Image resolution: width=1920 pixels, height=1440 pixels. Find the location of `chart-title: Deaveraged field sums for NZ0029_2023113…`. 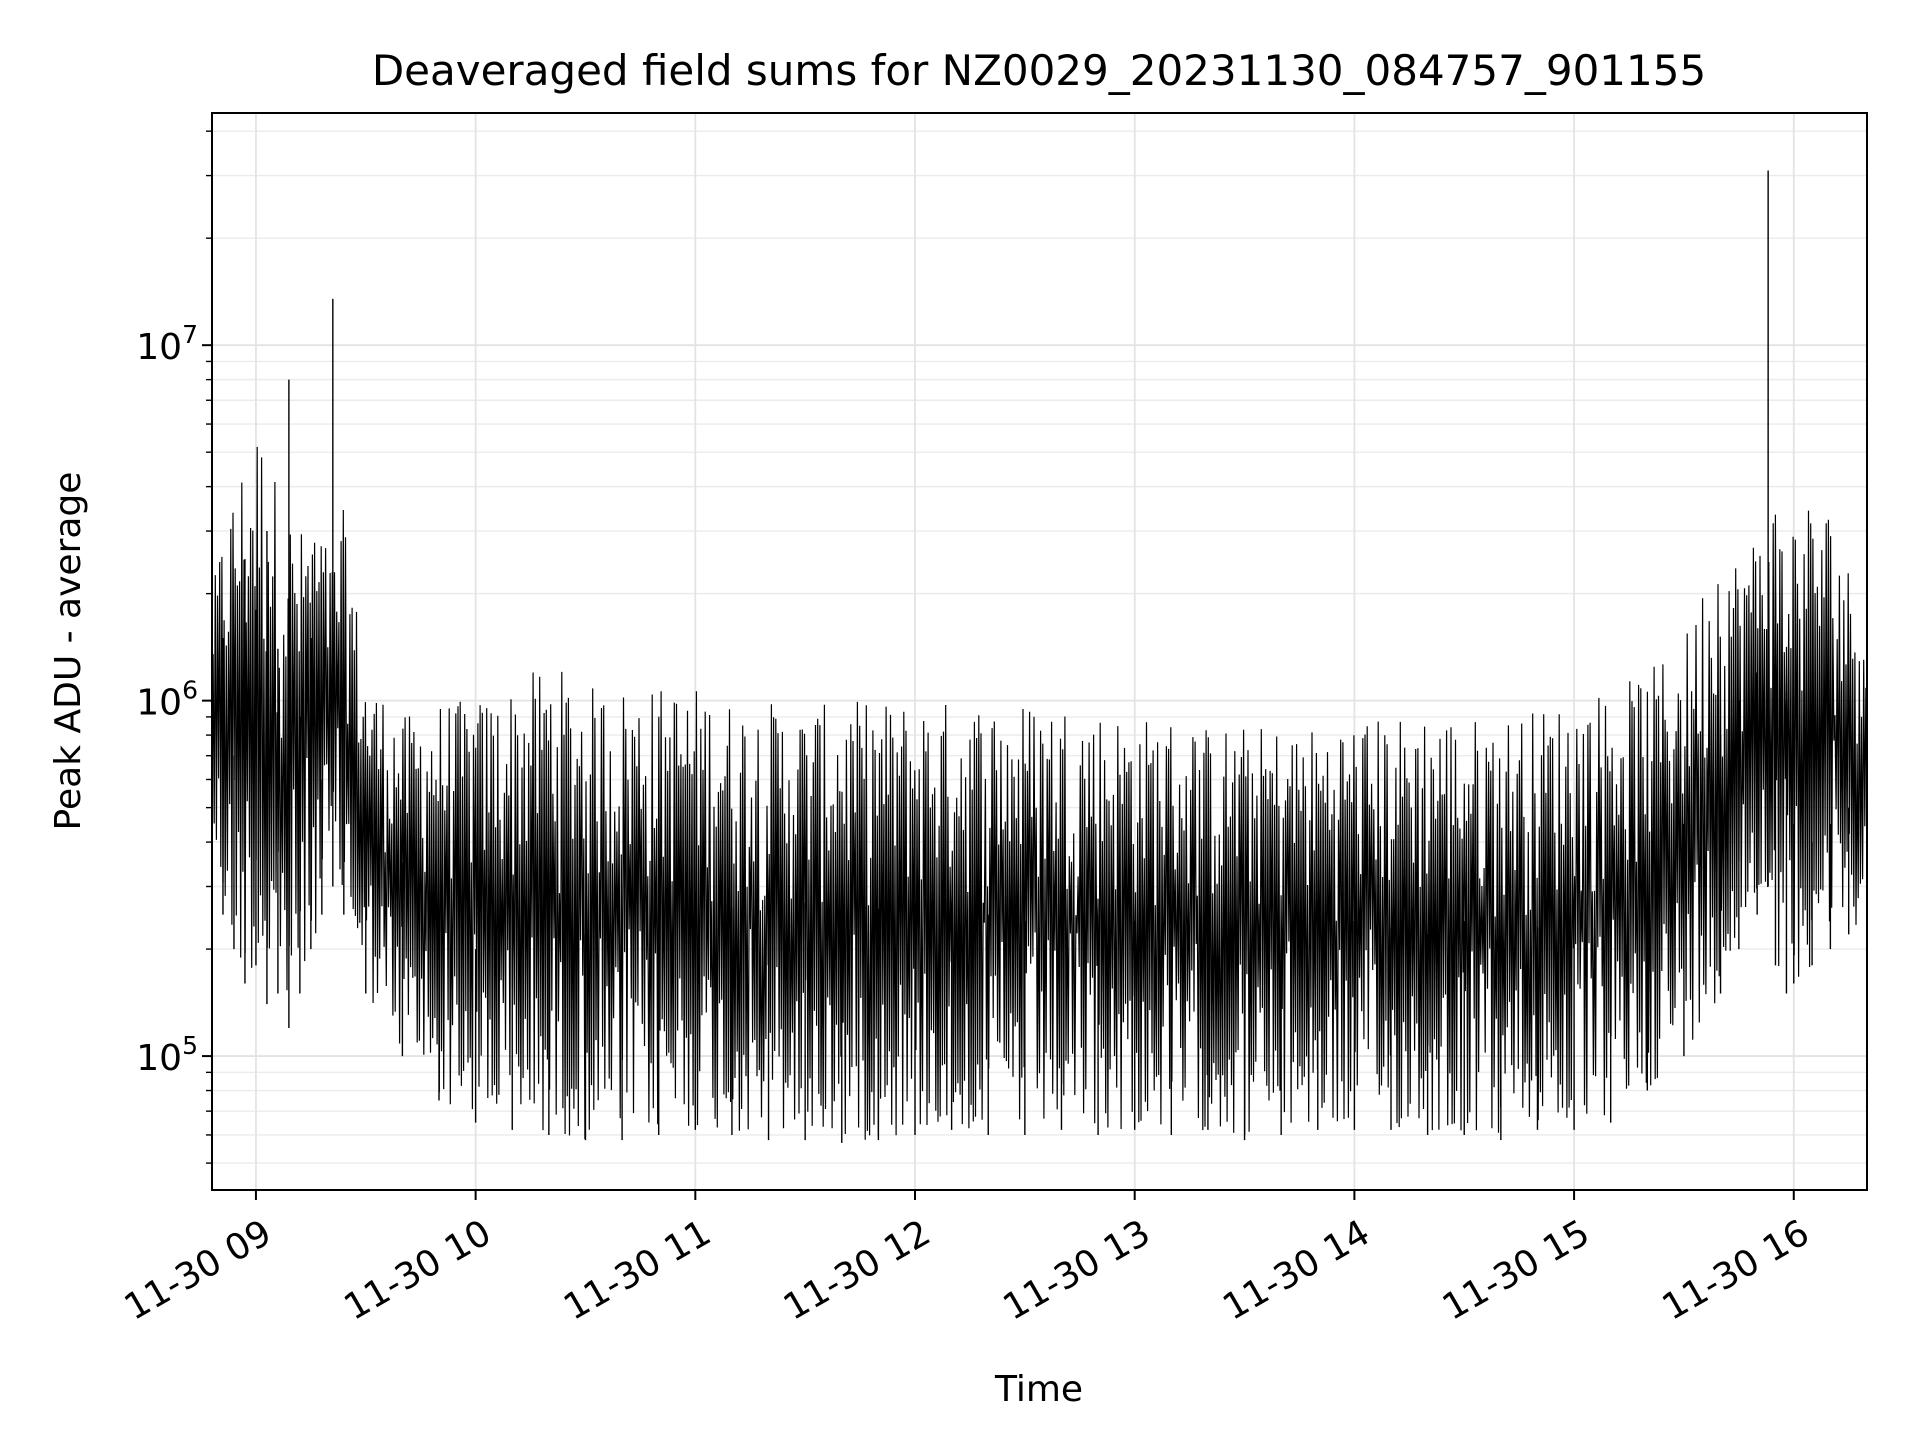

chart-title: Deaveraged field sums for NZ0029_2023113… is located at coordinates (1039, 70).